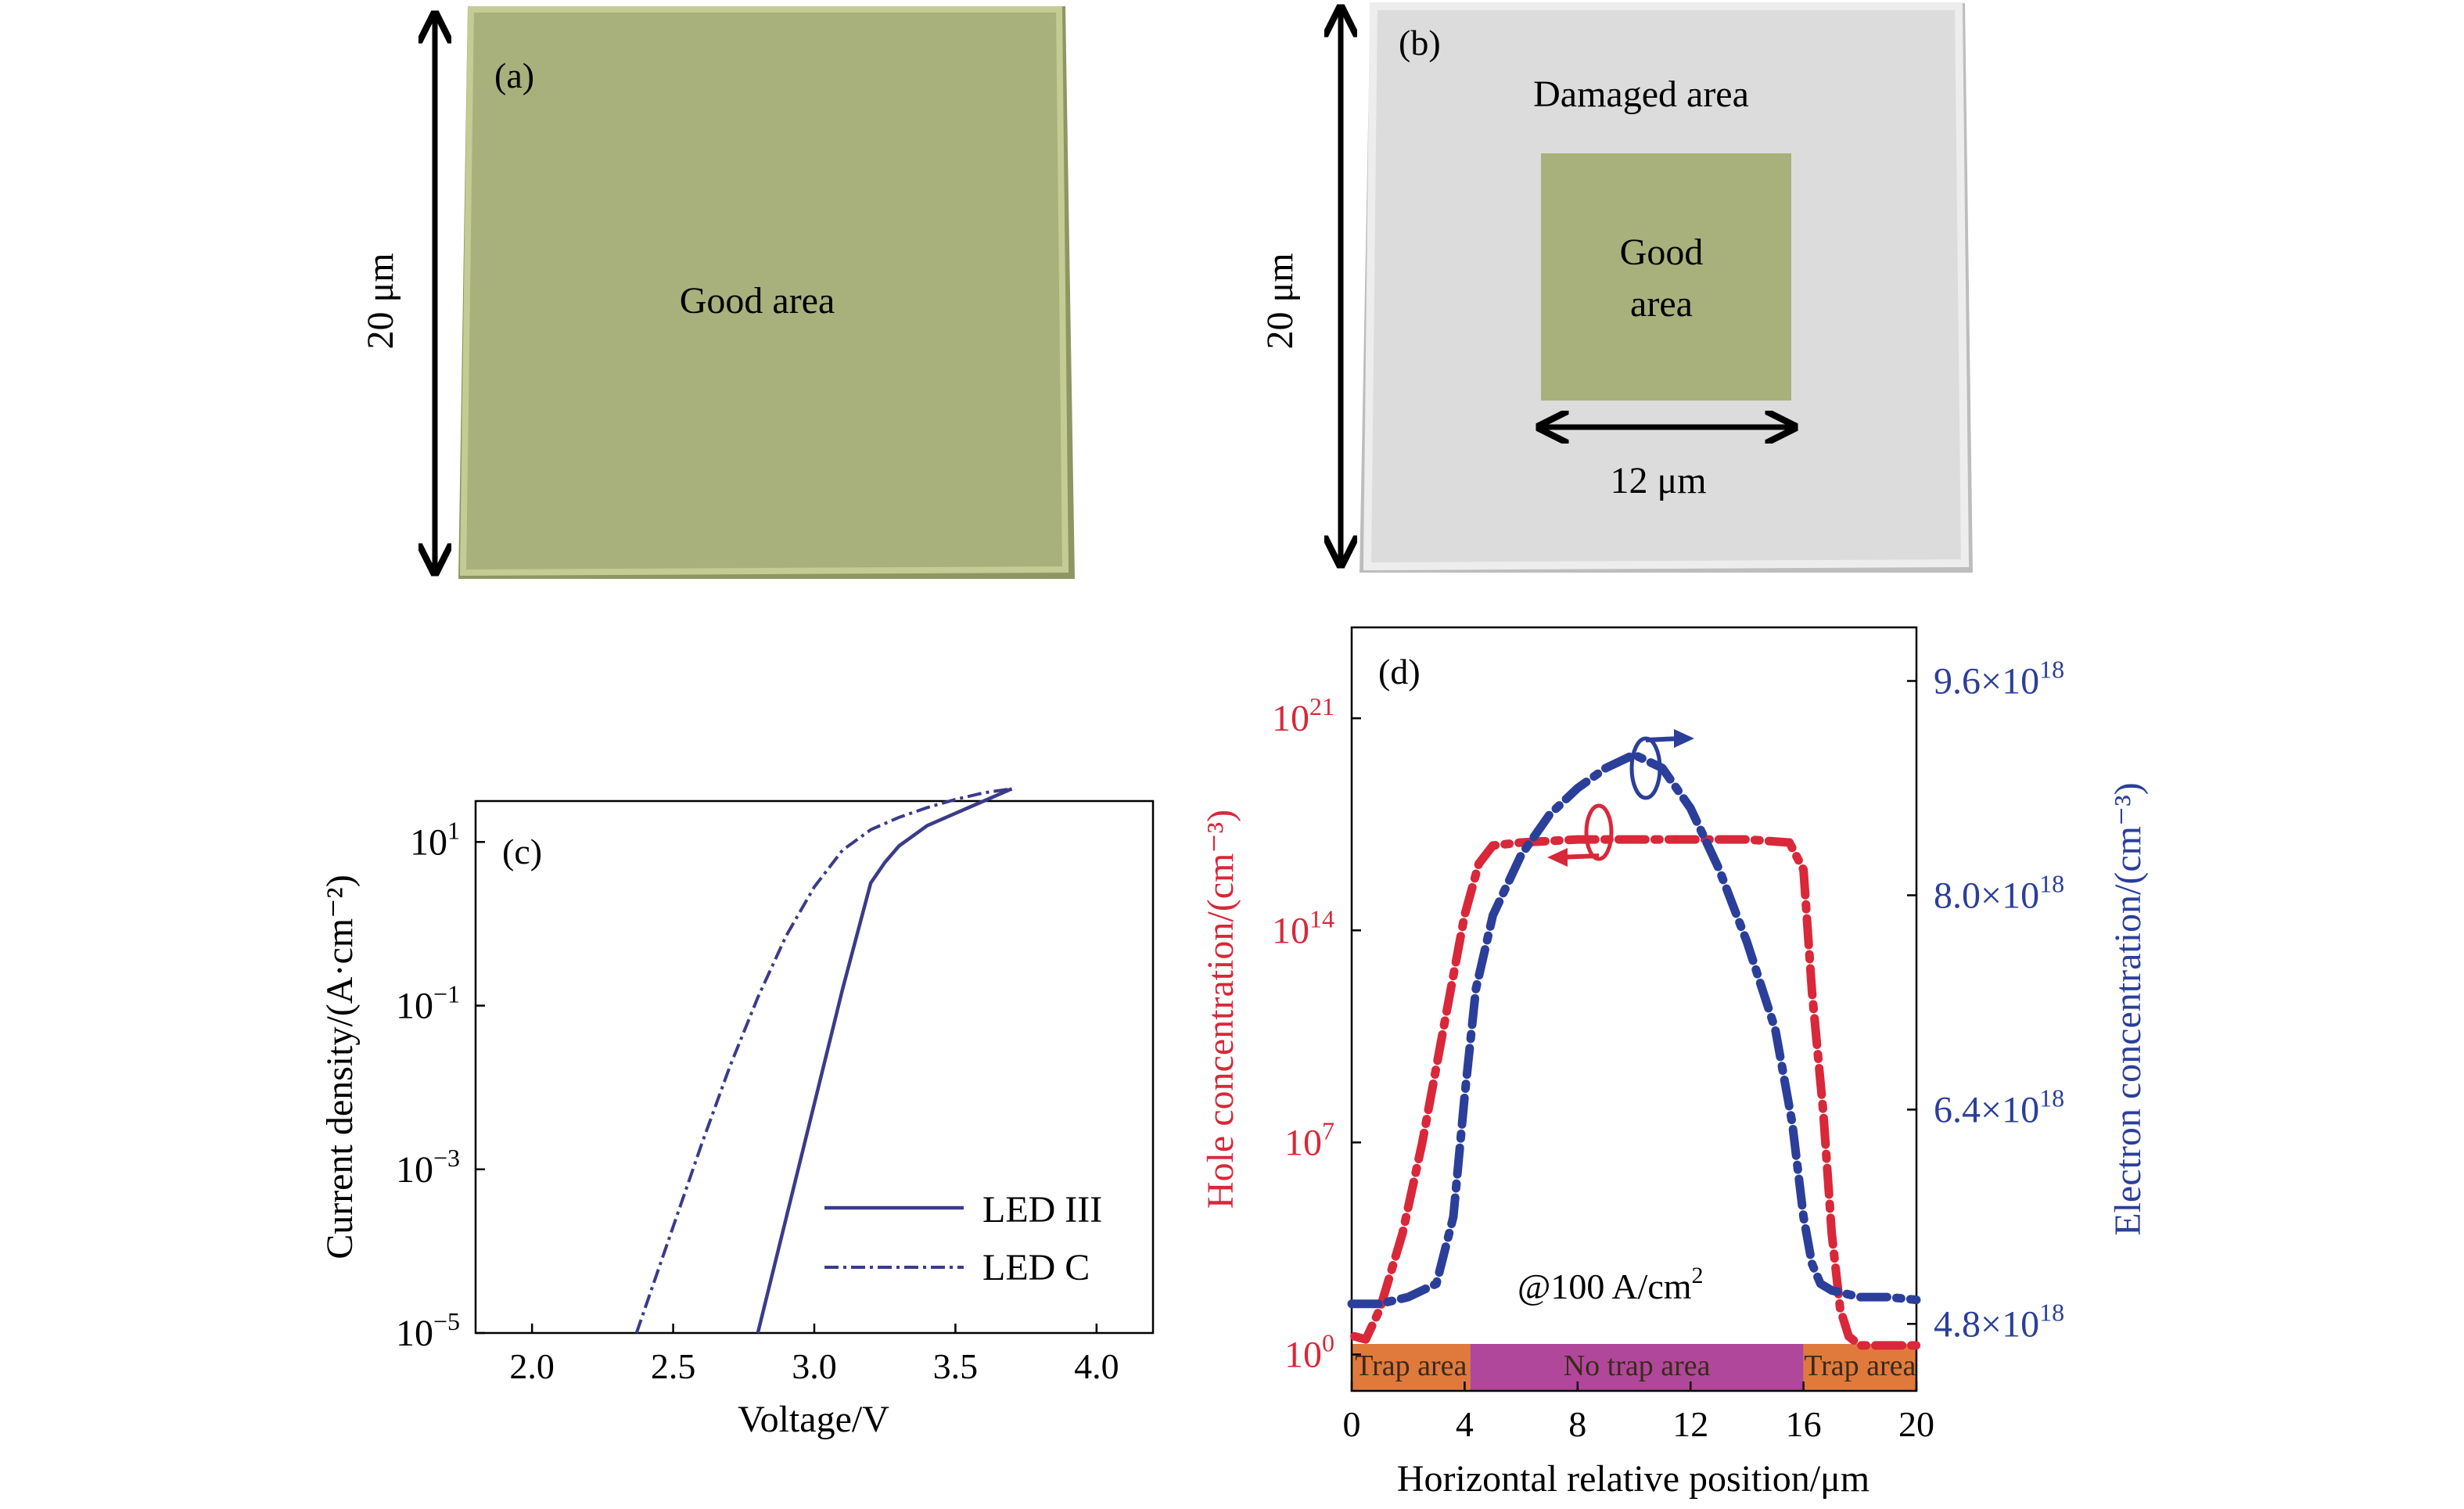 Image resolution: width=2464 pixels, height=1509 pixels. What do you see at coordinates (1641, 95) in the screenshot?
I see `panel-b-damaged-label: Damaged area` at bounding box center [1641, 95].